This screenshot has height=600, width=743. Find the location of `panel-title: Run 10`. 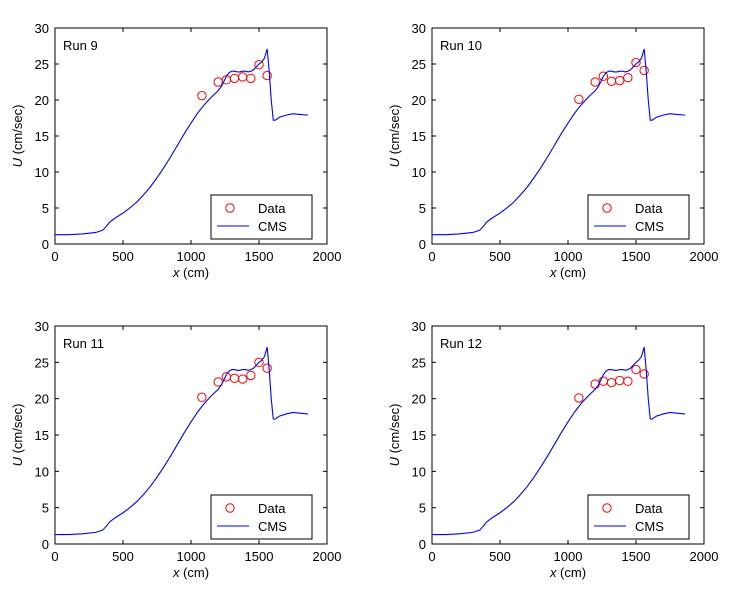

panel-title: Run 10 is located at coordinates (461, 45).